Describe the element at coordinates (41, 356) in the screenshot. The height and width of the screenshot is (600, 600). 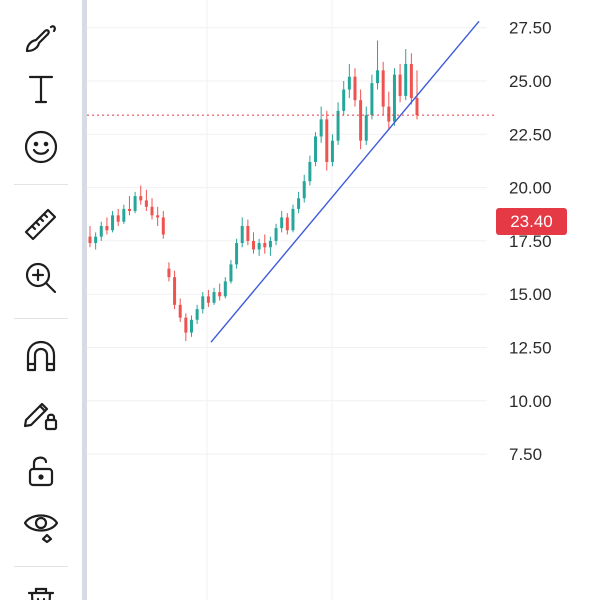
I see `magnet-icon` at that location.